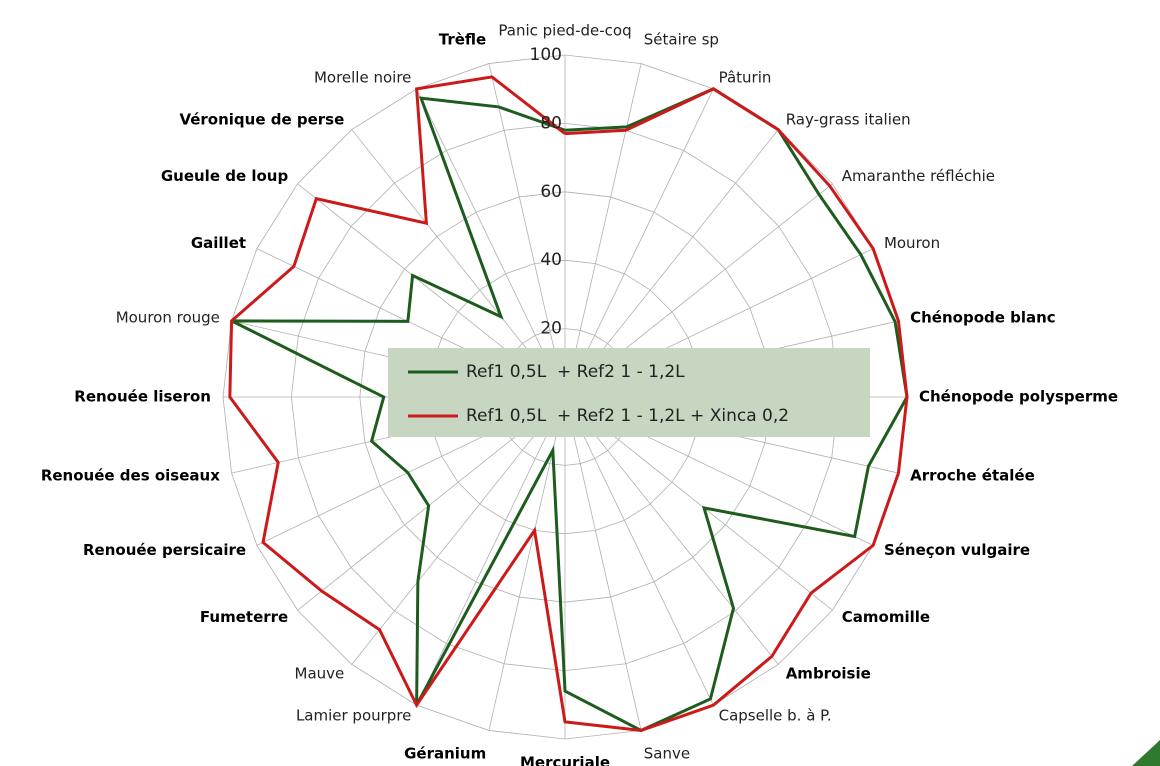 The height and width of the screenshot is (766, 1160). I want to click on category-label: Lamier pourpre, so click(353, 715).